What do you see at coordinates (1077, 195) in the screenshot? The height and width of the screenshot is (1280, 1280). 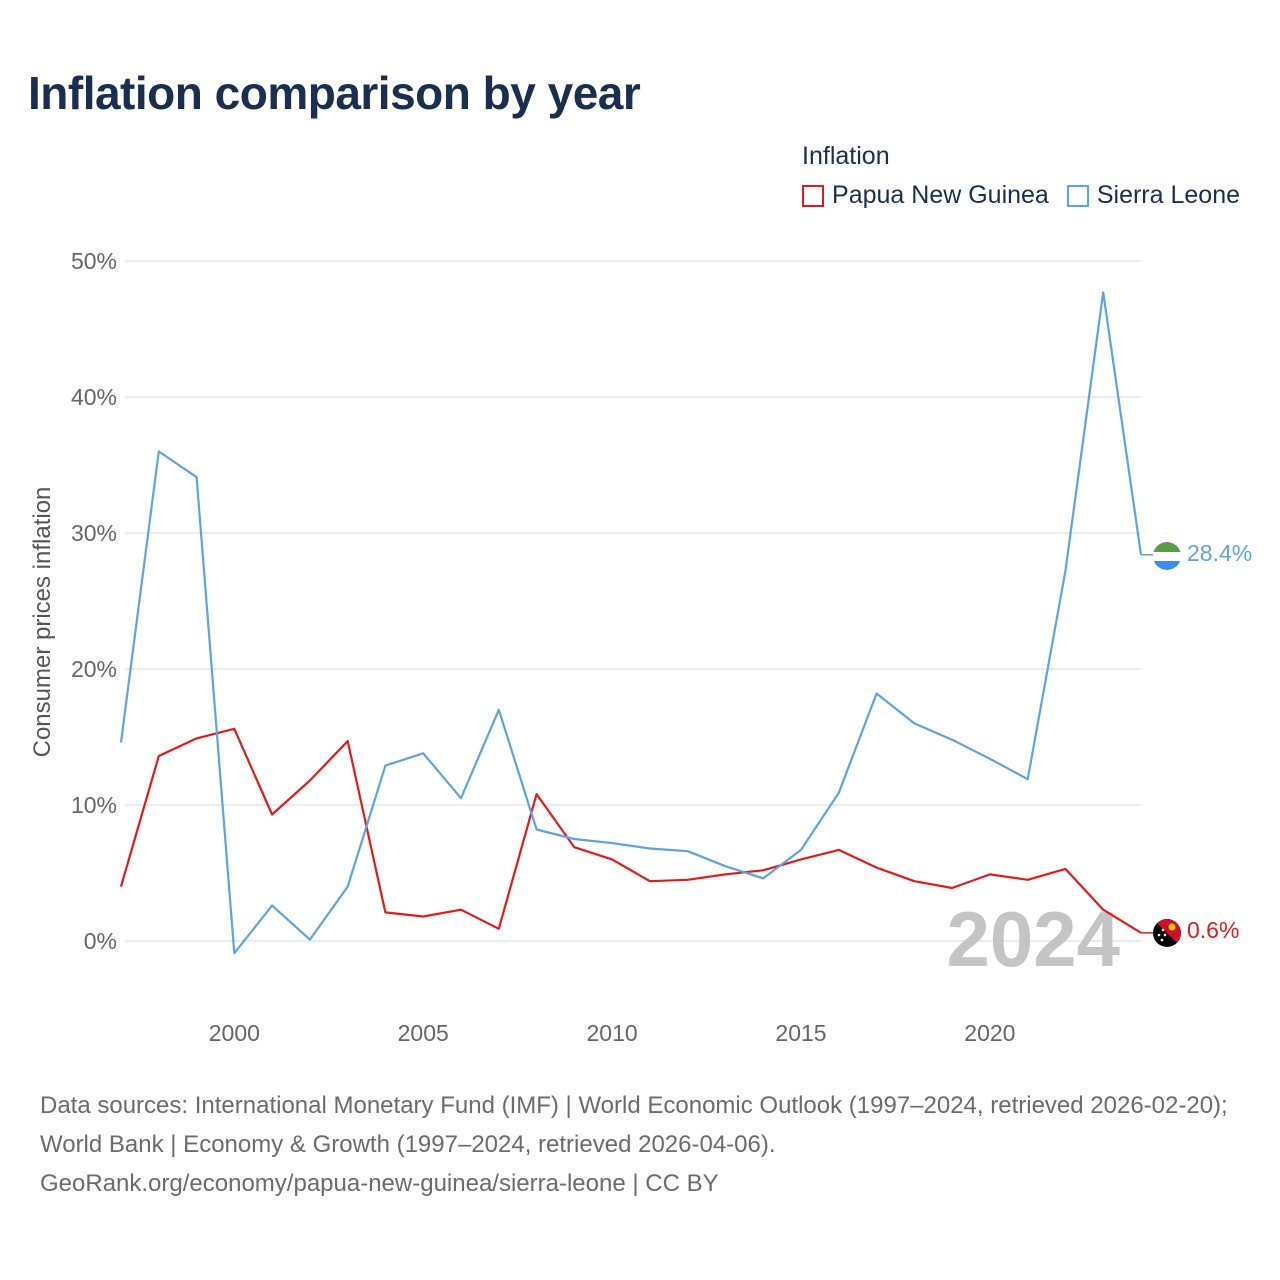 I see `legend-swatch-sierra-leone` at bounding box center [1077, 195].